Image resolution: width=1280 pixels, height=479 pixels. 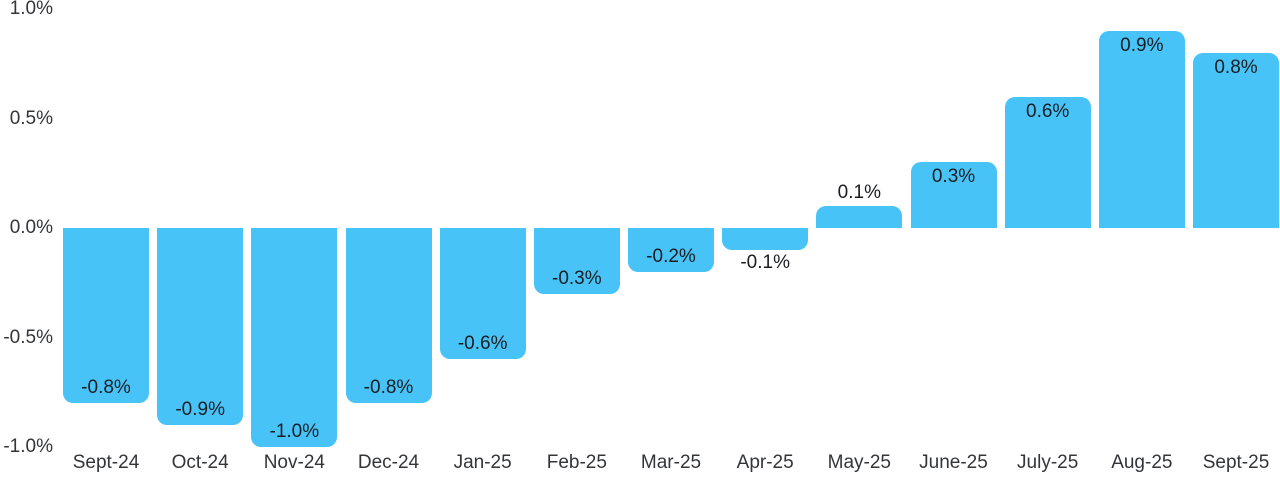 I want to click on x-axis-label: Apr-25, so click(x=765, y=462).